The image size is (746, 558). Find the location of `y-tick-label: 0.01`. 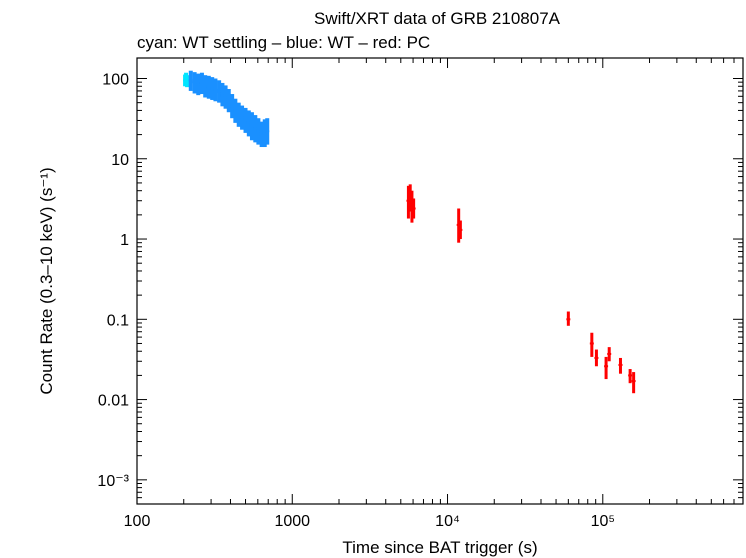

y-tick-label: 0.01 is located at coordinates (113, 401).